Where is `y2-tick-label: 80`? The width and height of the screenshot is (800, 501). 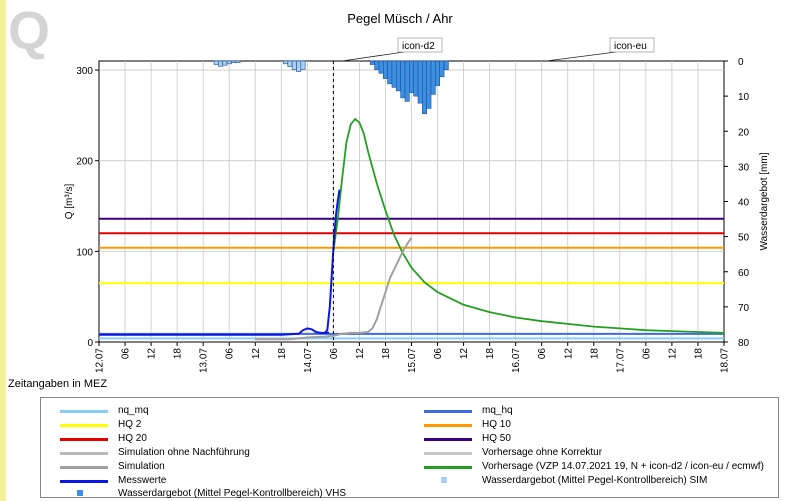 y2-tick-label: 80 is located at coordinates (744, 343).